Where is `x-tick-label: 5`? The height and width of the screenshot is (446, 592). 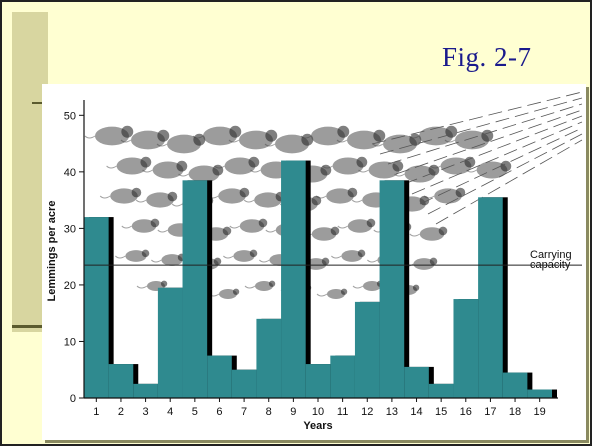 x-tick-label: 5 is located at coordinates (195, 412).